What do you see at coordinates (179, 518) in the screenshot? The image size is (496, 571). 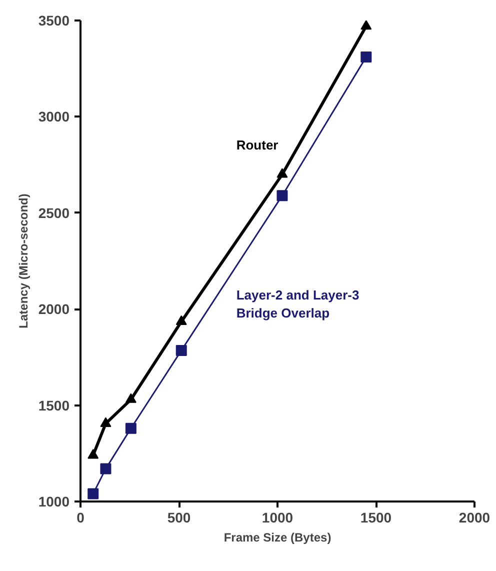 I see `x-tick-label: 500` at bounding box center [179, 518].